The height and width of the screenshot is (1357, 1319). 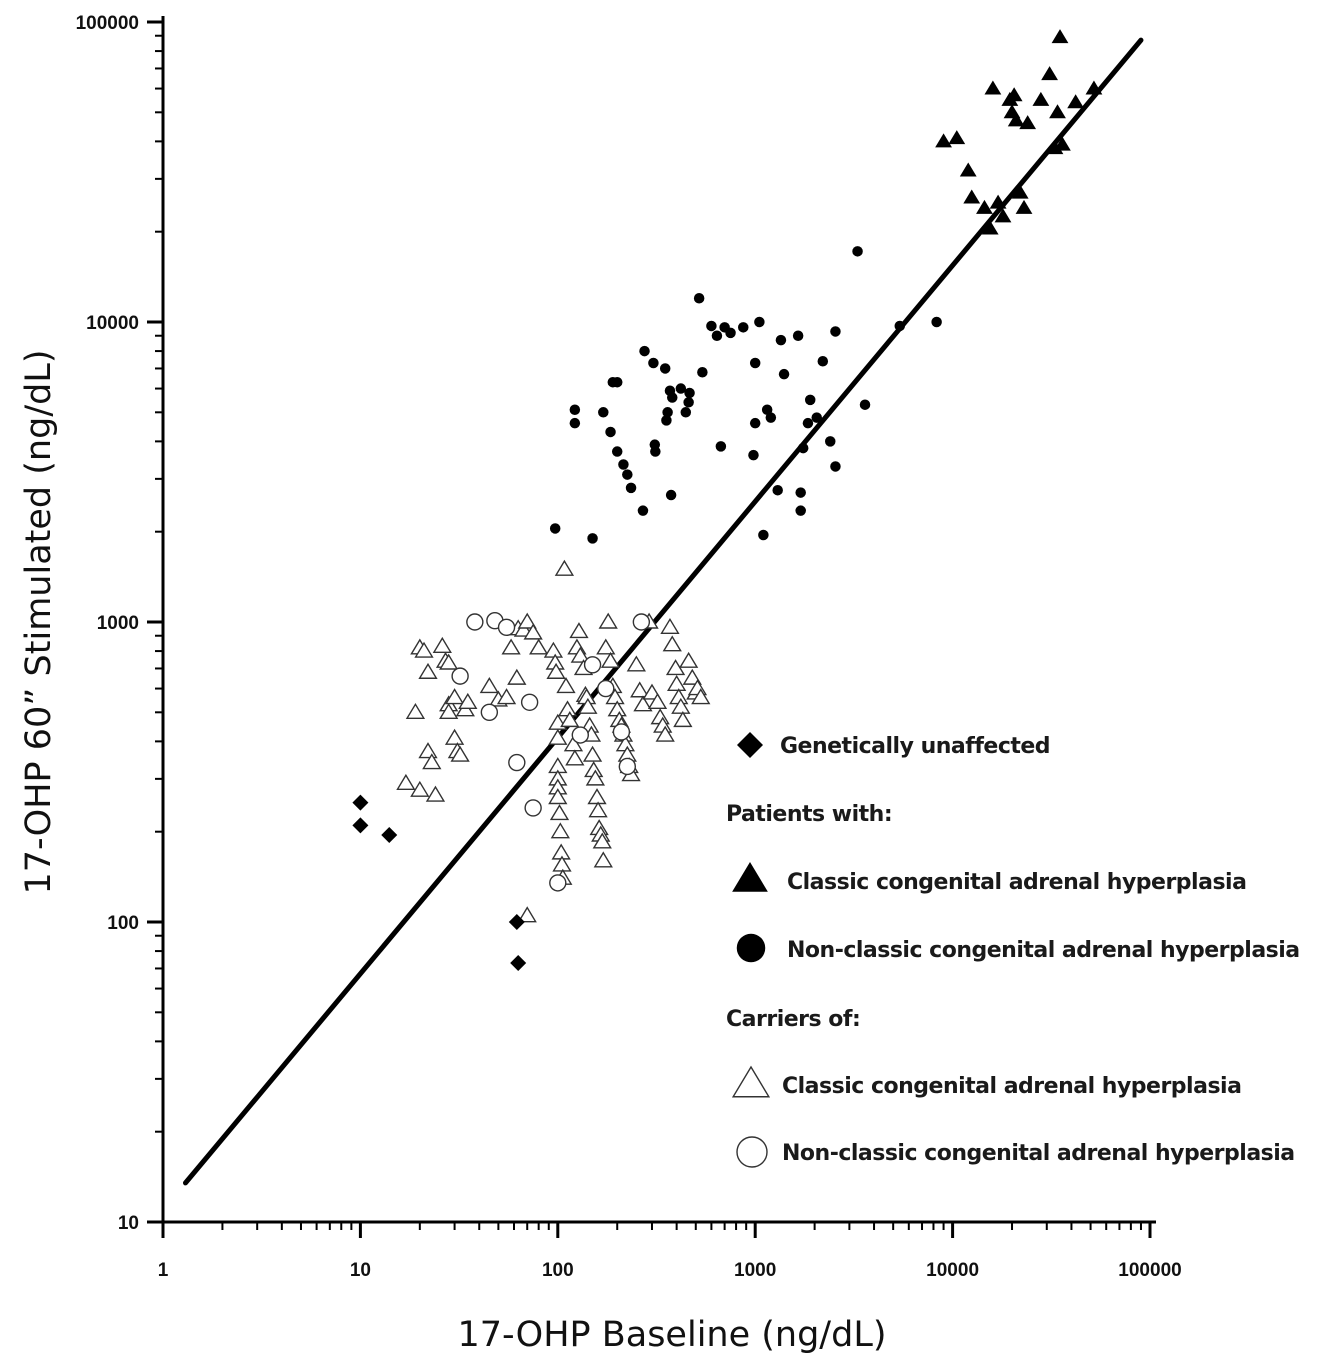 I want to click on y-tick-label-100: 100, so click(x=123, y=923).